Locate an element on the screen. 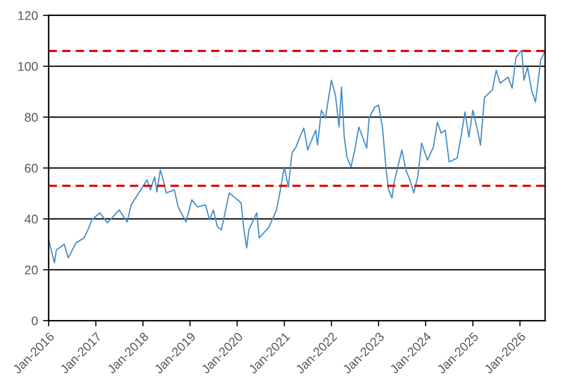 The image size is (572, 384). y-tick-label: 60 is located at coordinates (31, 168).